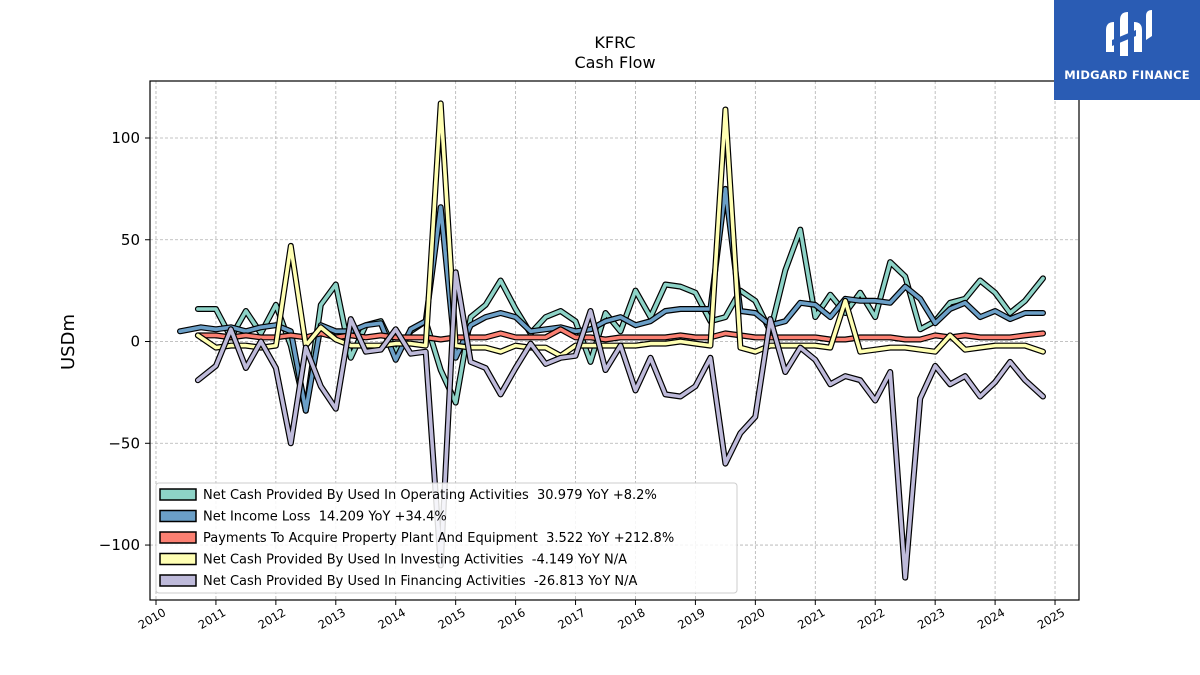  I want to click on x-tick-label: 2015, so click(451, 618).